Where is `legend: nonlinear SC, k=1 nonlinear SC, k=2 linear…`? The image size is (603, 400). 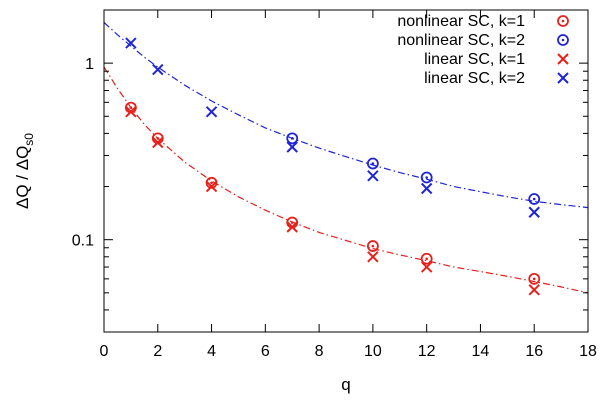 legend: nonlinear SC, k=1 nonlinear SC, k=2 linear… is located at coordinates (483, 50).